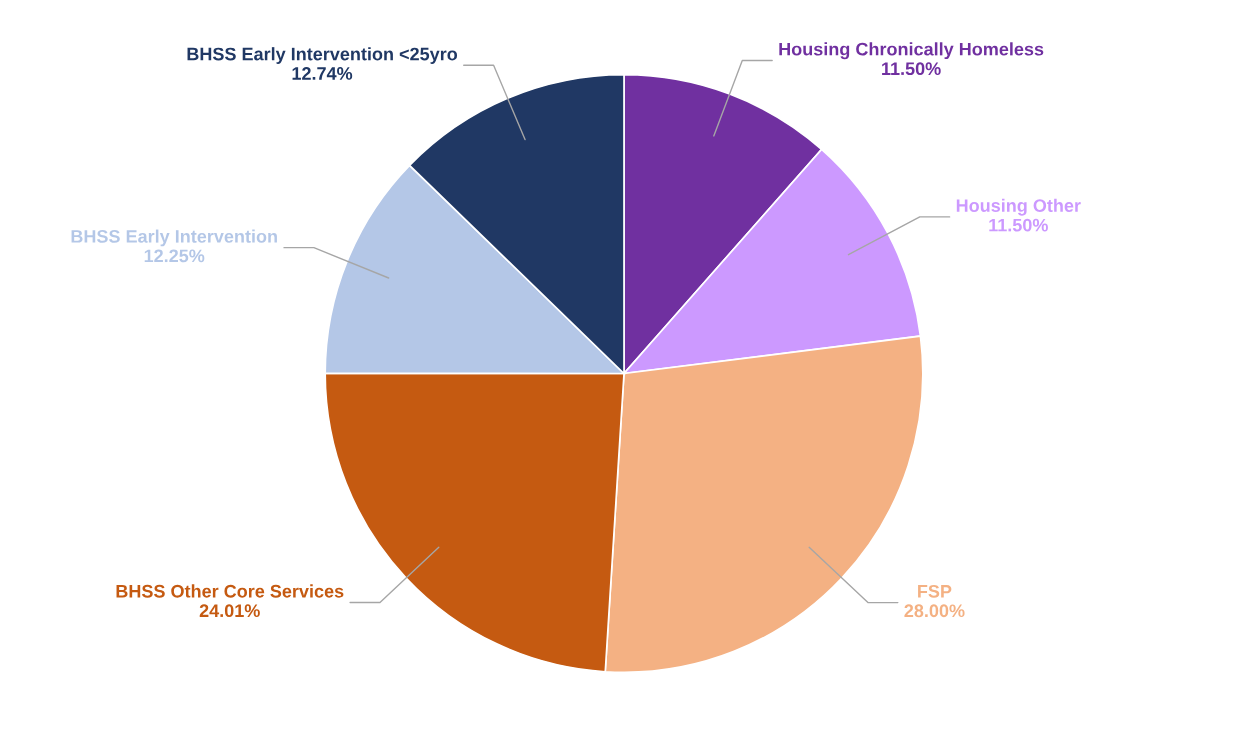 This screenshot has height=747, width=1248. Describe the element at coordinates (230, 591) in the screenshot. I see `slice-label: BHSS Other Core Services` at that location.